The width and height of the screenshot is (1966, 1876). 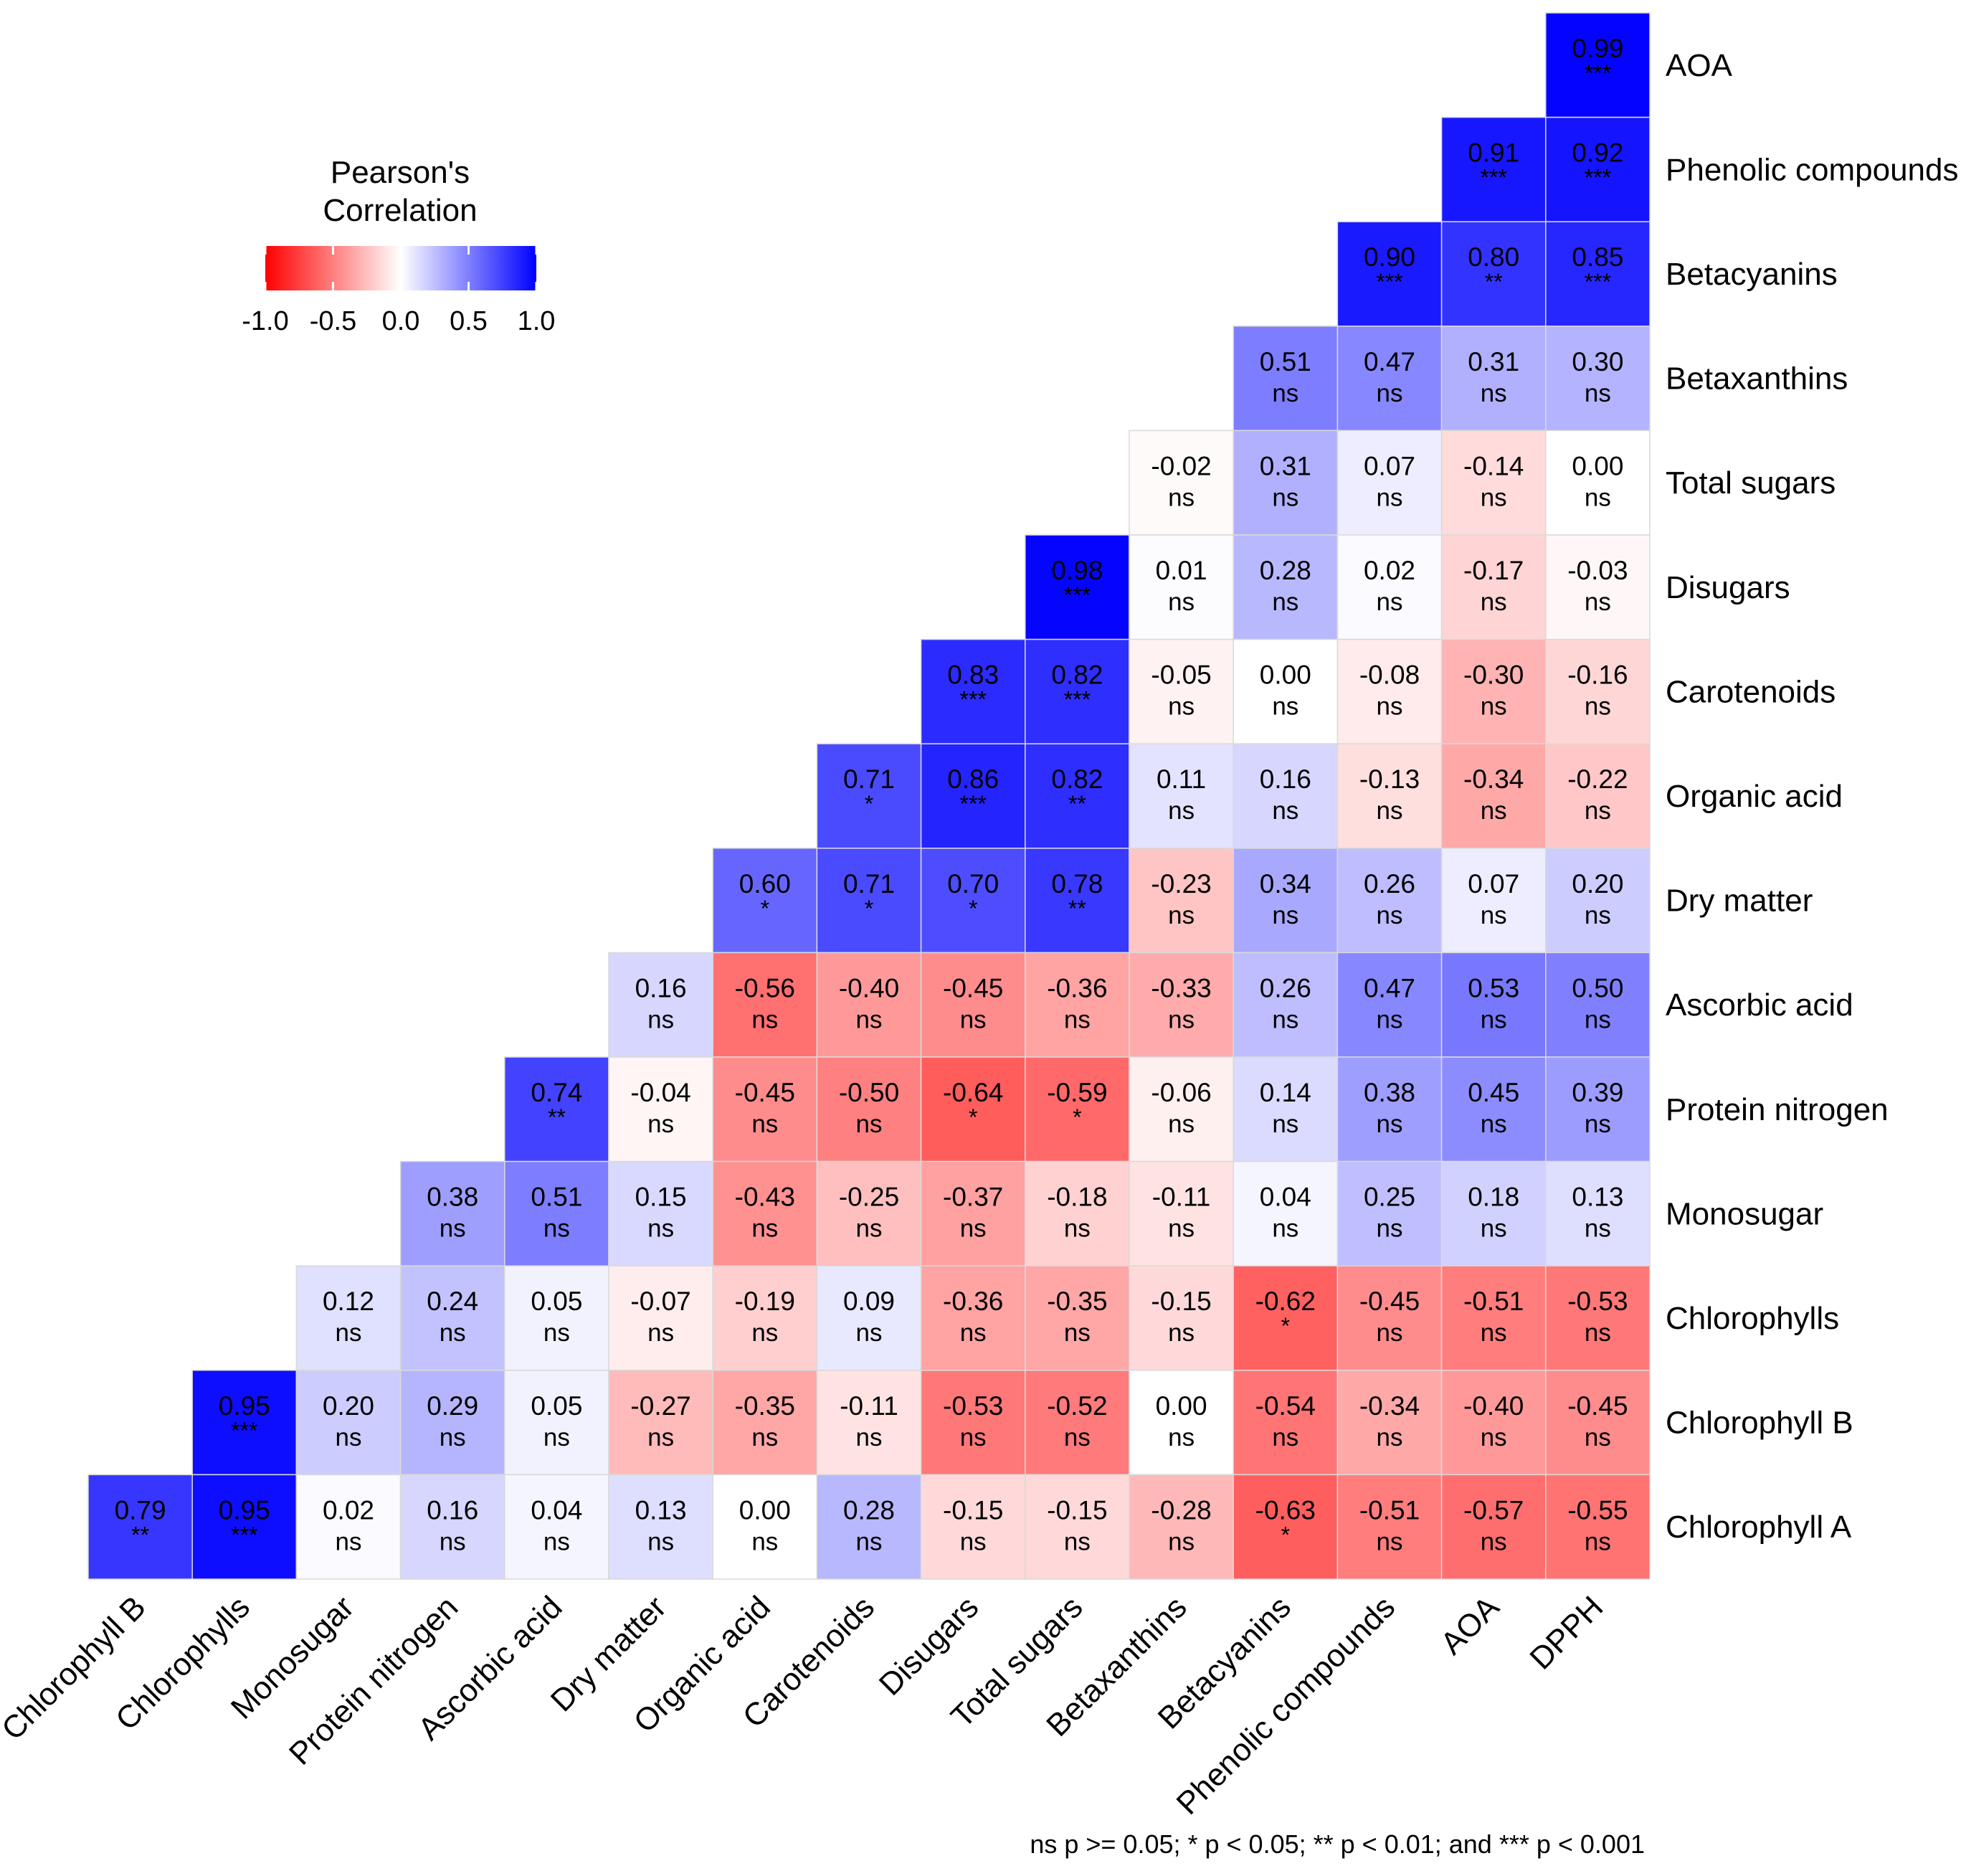 What do you see at coordinates (1493, 779) in the screenshot?
I see `cell-value-label: -0.34` at bounding box center [1493, 779].